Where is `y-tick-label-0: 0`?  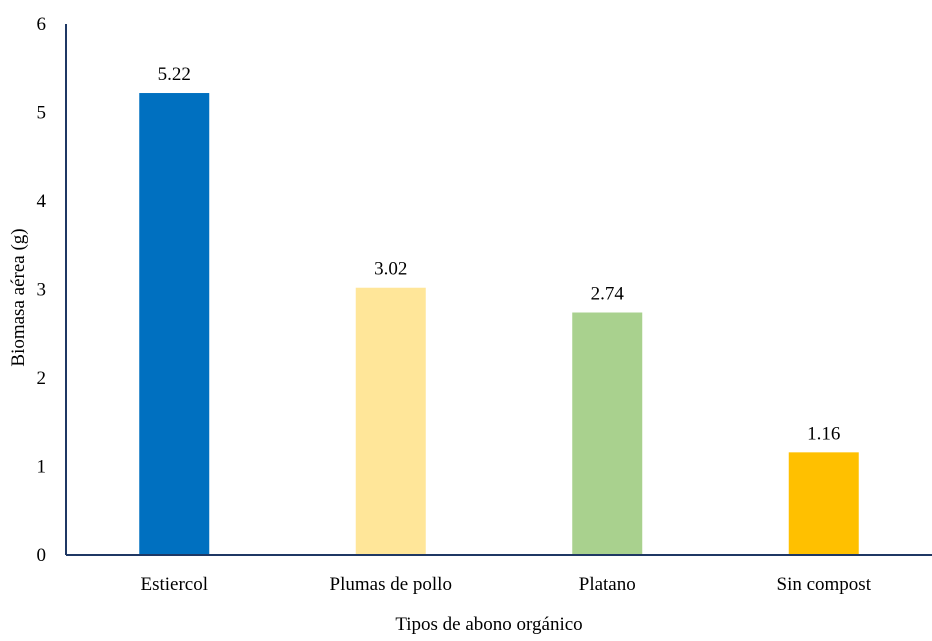 y-tick-label-0: 0 is located at coordinates (42, 555).